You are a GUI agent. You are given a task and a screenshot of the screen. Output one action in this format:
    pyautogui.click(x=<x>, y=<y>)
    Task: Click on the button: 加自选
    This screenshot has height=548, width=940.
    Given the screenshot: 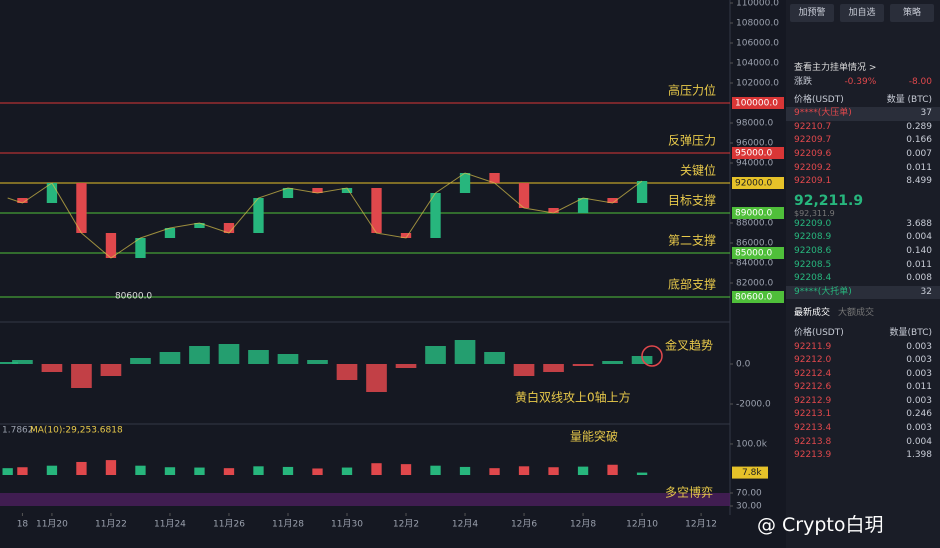 What is the action you would take?
    pyautogui.click(x=862, y=13)
    